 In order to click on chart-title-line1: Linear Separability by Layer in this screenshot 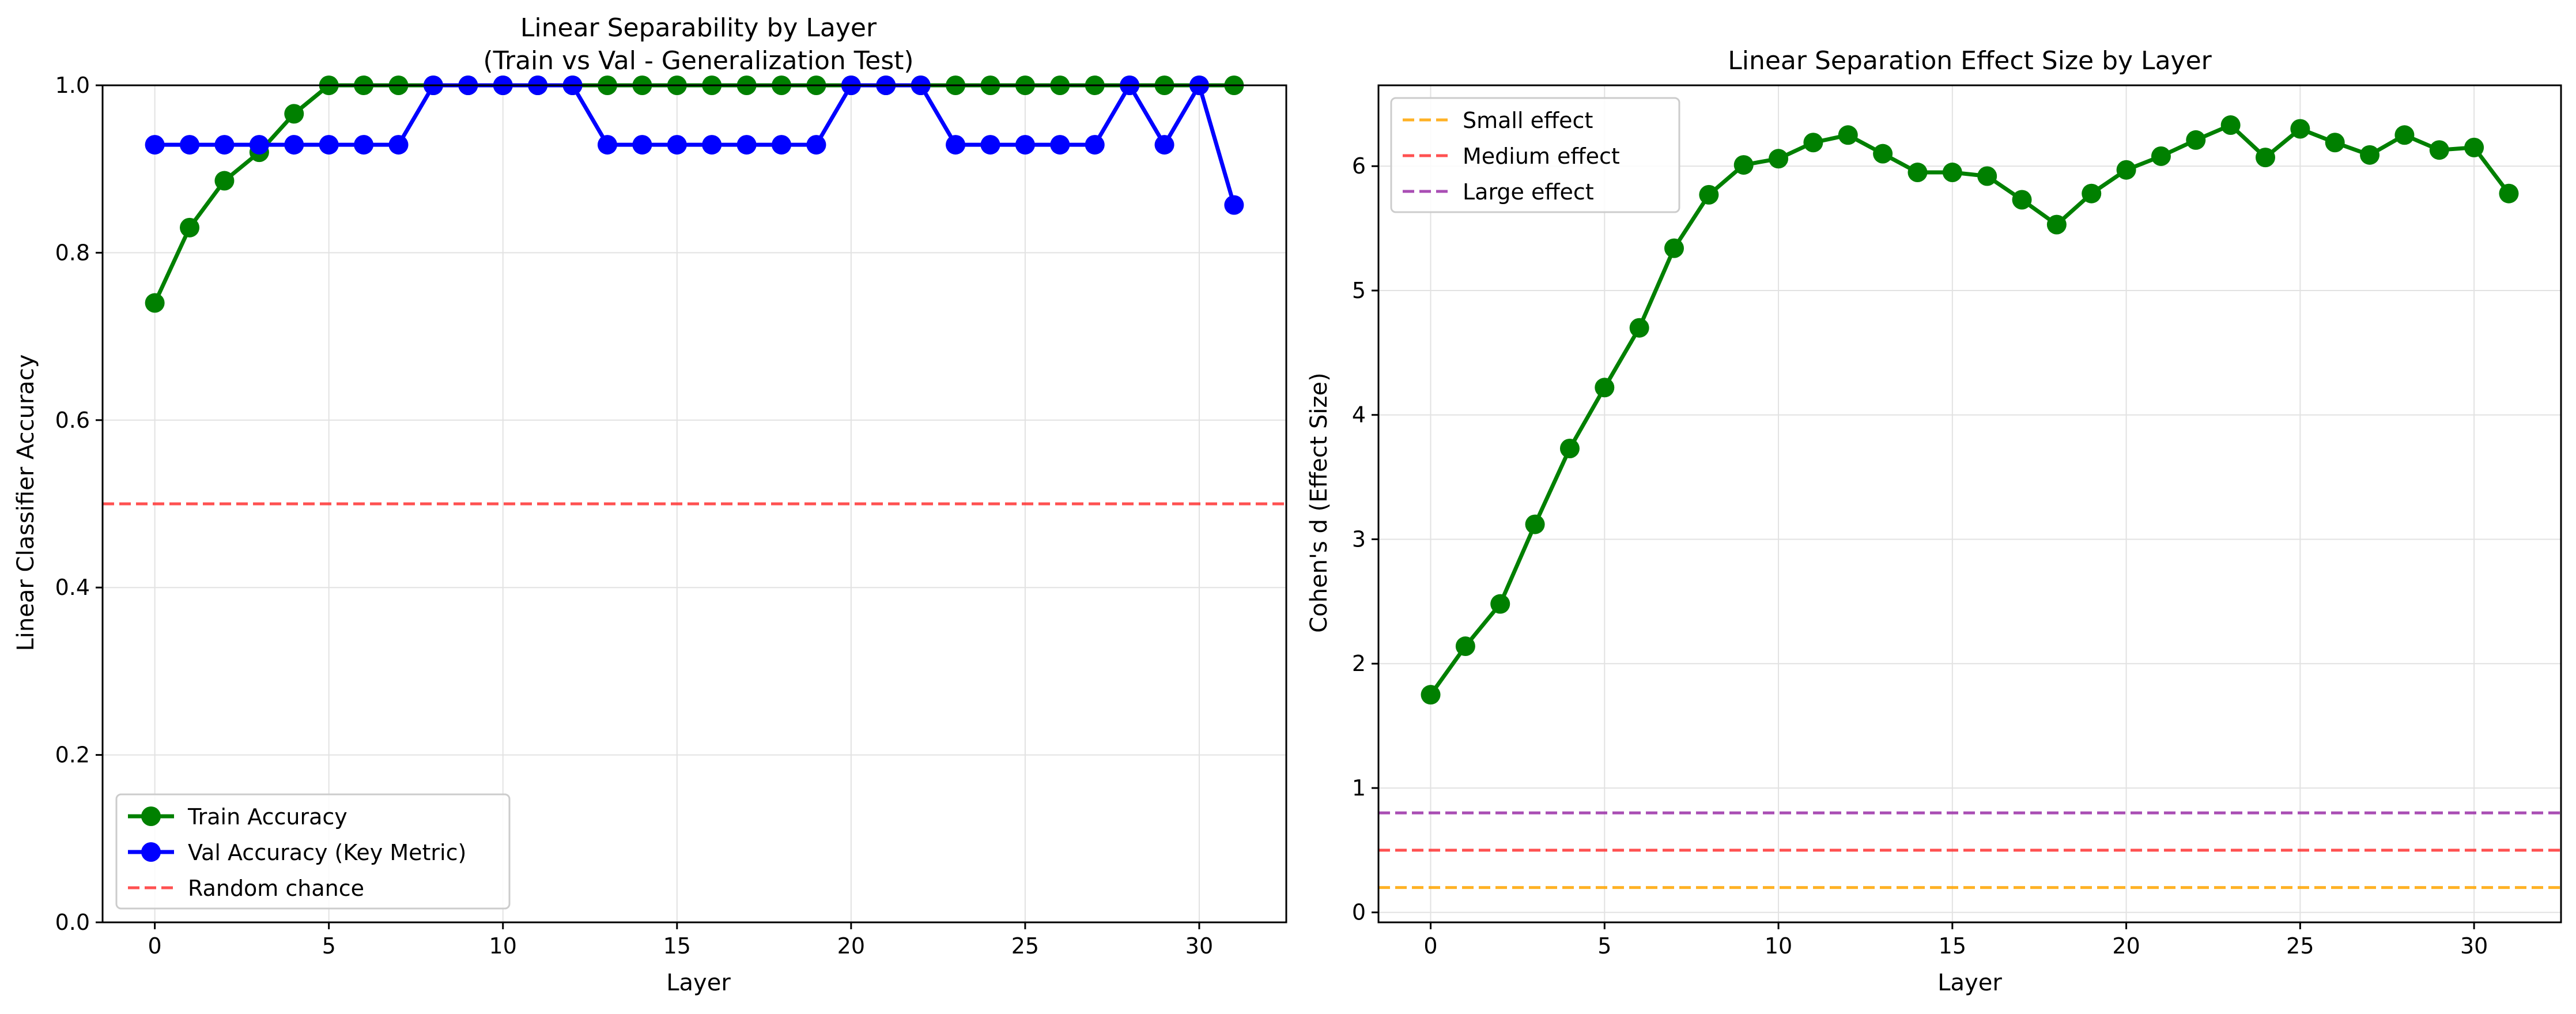, I will do `click(698, 28)`.